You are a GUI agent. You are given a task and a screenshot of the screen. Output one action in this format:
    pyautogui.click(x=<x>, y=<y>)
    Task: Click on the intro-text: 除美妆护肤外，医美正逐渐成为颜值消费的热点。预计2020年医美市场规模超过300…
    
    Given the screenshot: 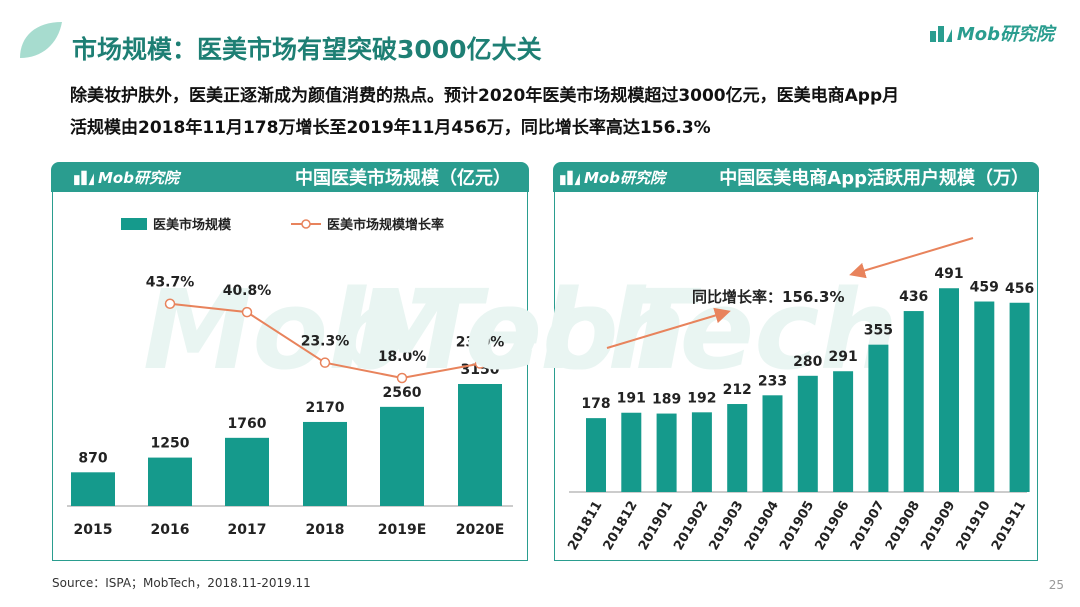 What is the action you would take?
    pyautogui.click(x=565, y=112)
    